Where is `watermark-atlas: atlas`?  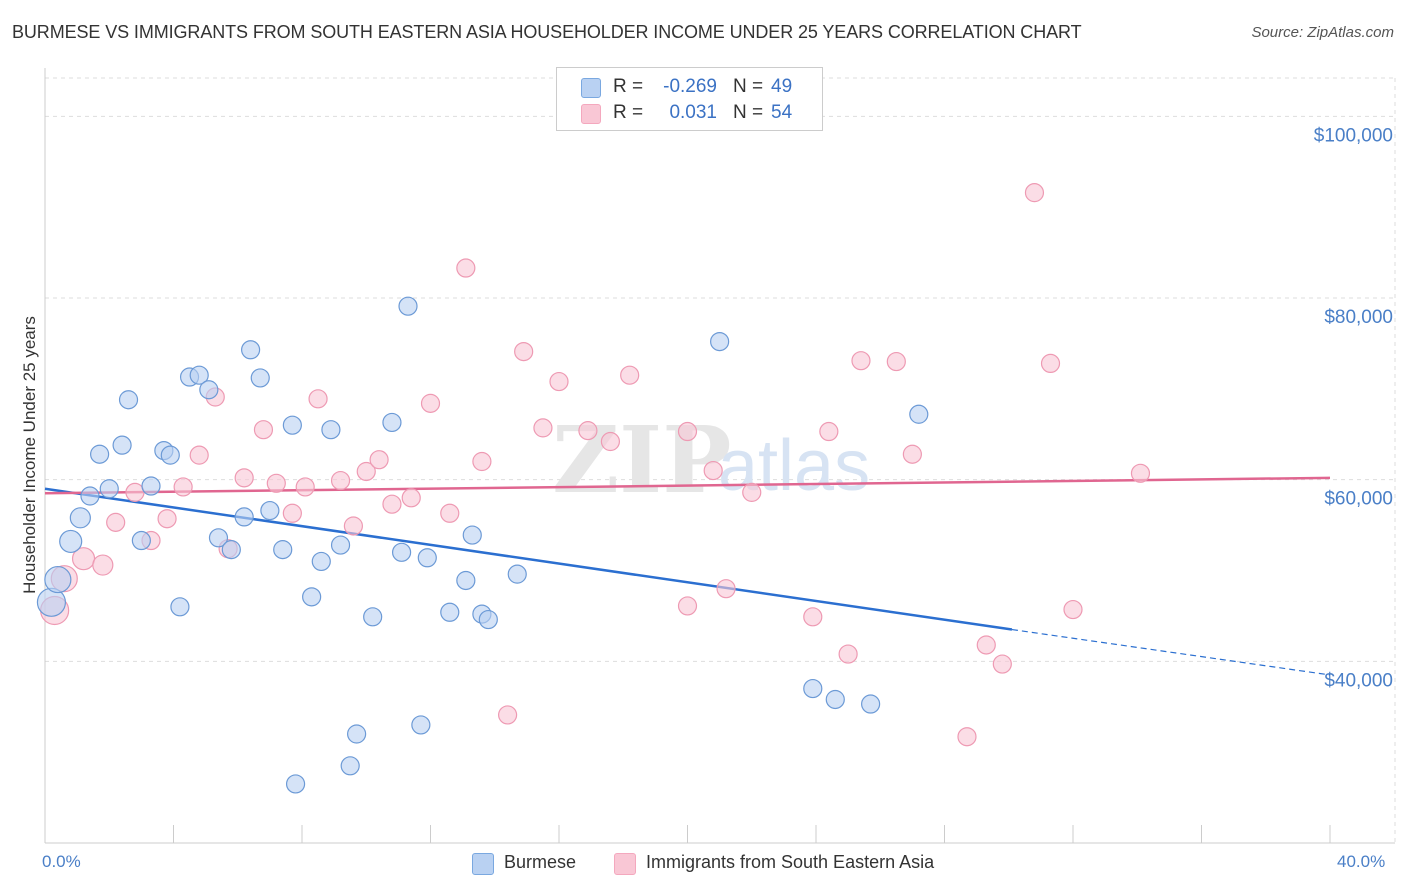 watermark-atlas: atlas is located at coordinates (794, 466).